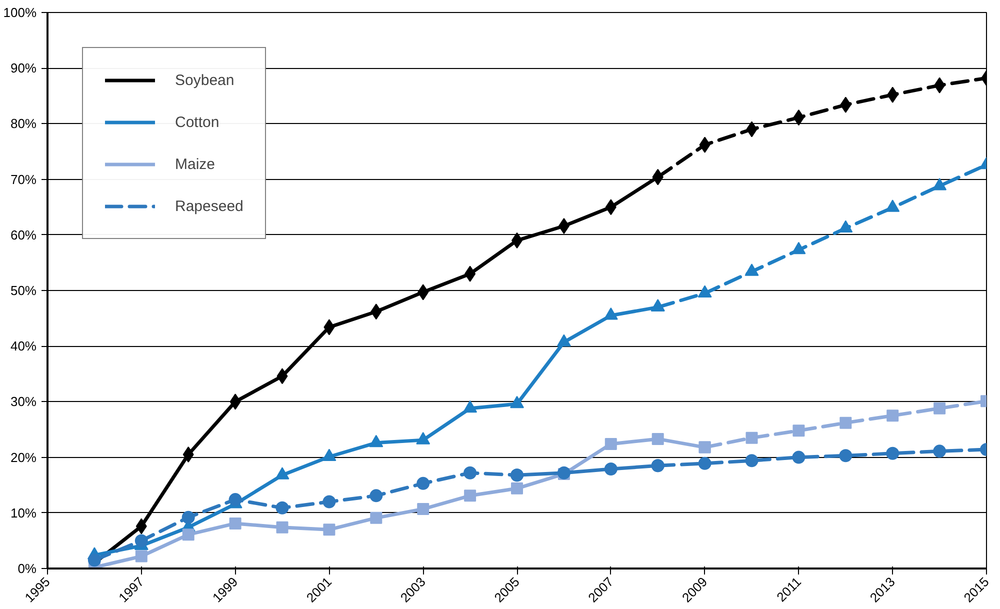  Describe the element at coordinates (27, 568) in the screenshot. I see `y-tick-label: 0%` at that location.